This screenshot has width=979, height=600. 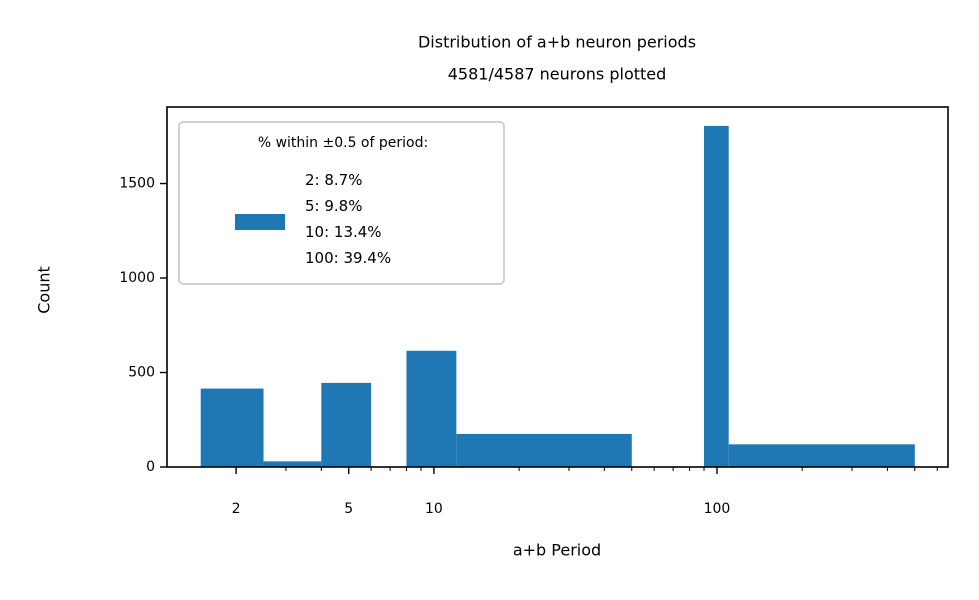 What do you see at coordinates (333, 206) in the screenshot?
I see `legend-label-line: 5: 9.8%` at bounding box center [333, 206].